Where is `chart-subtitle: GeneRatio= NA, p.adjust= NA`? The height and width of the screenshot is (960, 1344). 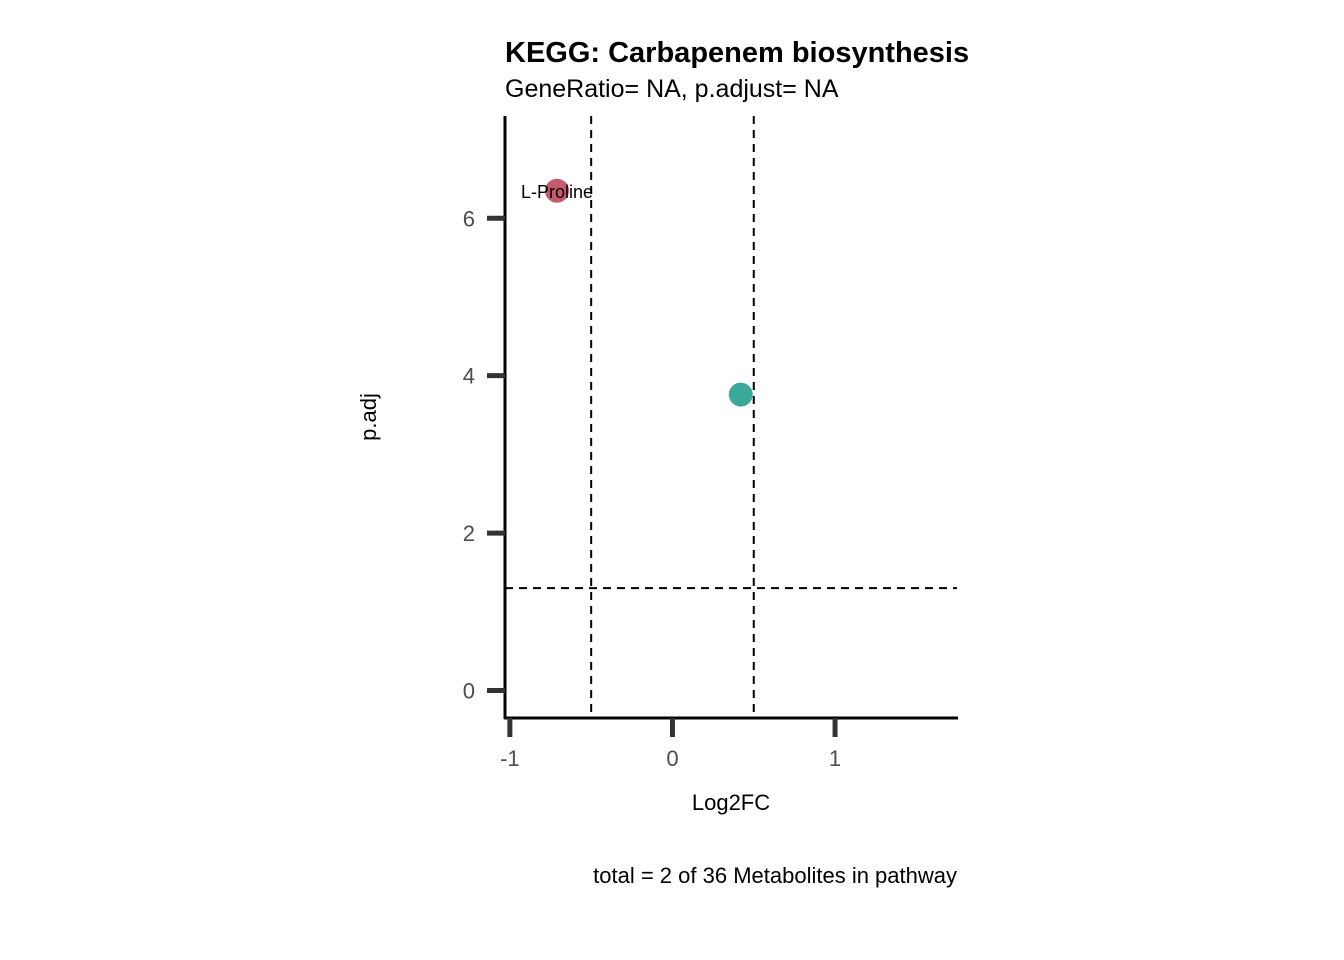 chart-subtitle: GeneRatio= NA, p.adjust= NA is located at coordinates (672, 89).